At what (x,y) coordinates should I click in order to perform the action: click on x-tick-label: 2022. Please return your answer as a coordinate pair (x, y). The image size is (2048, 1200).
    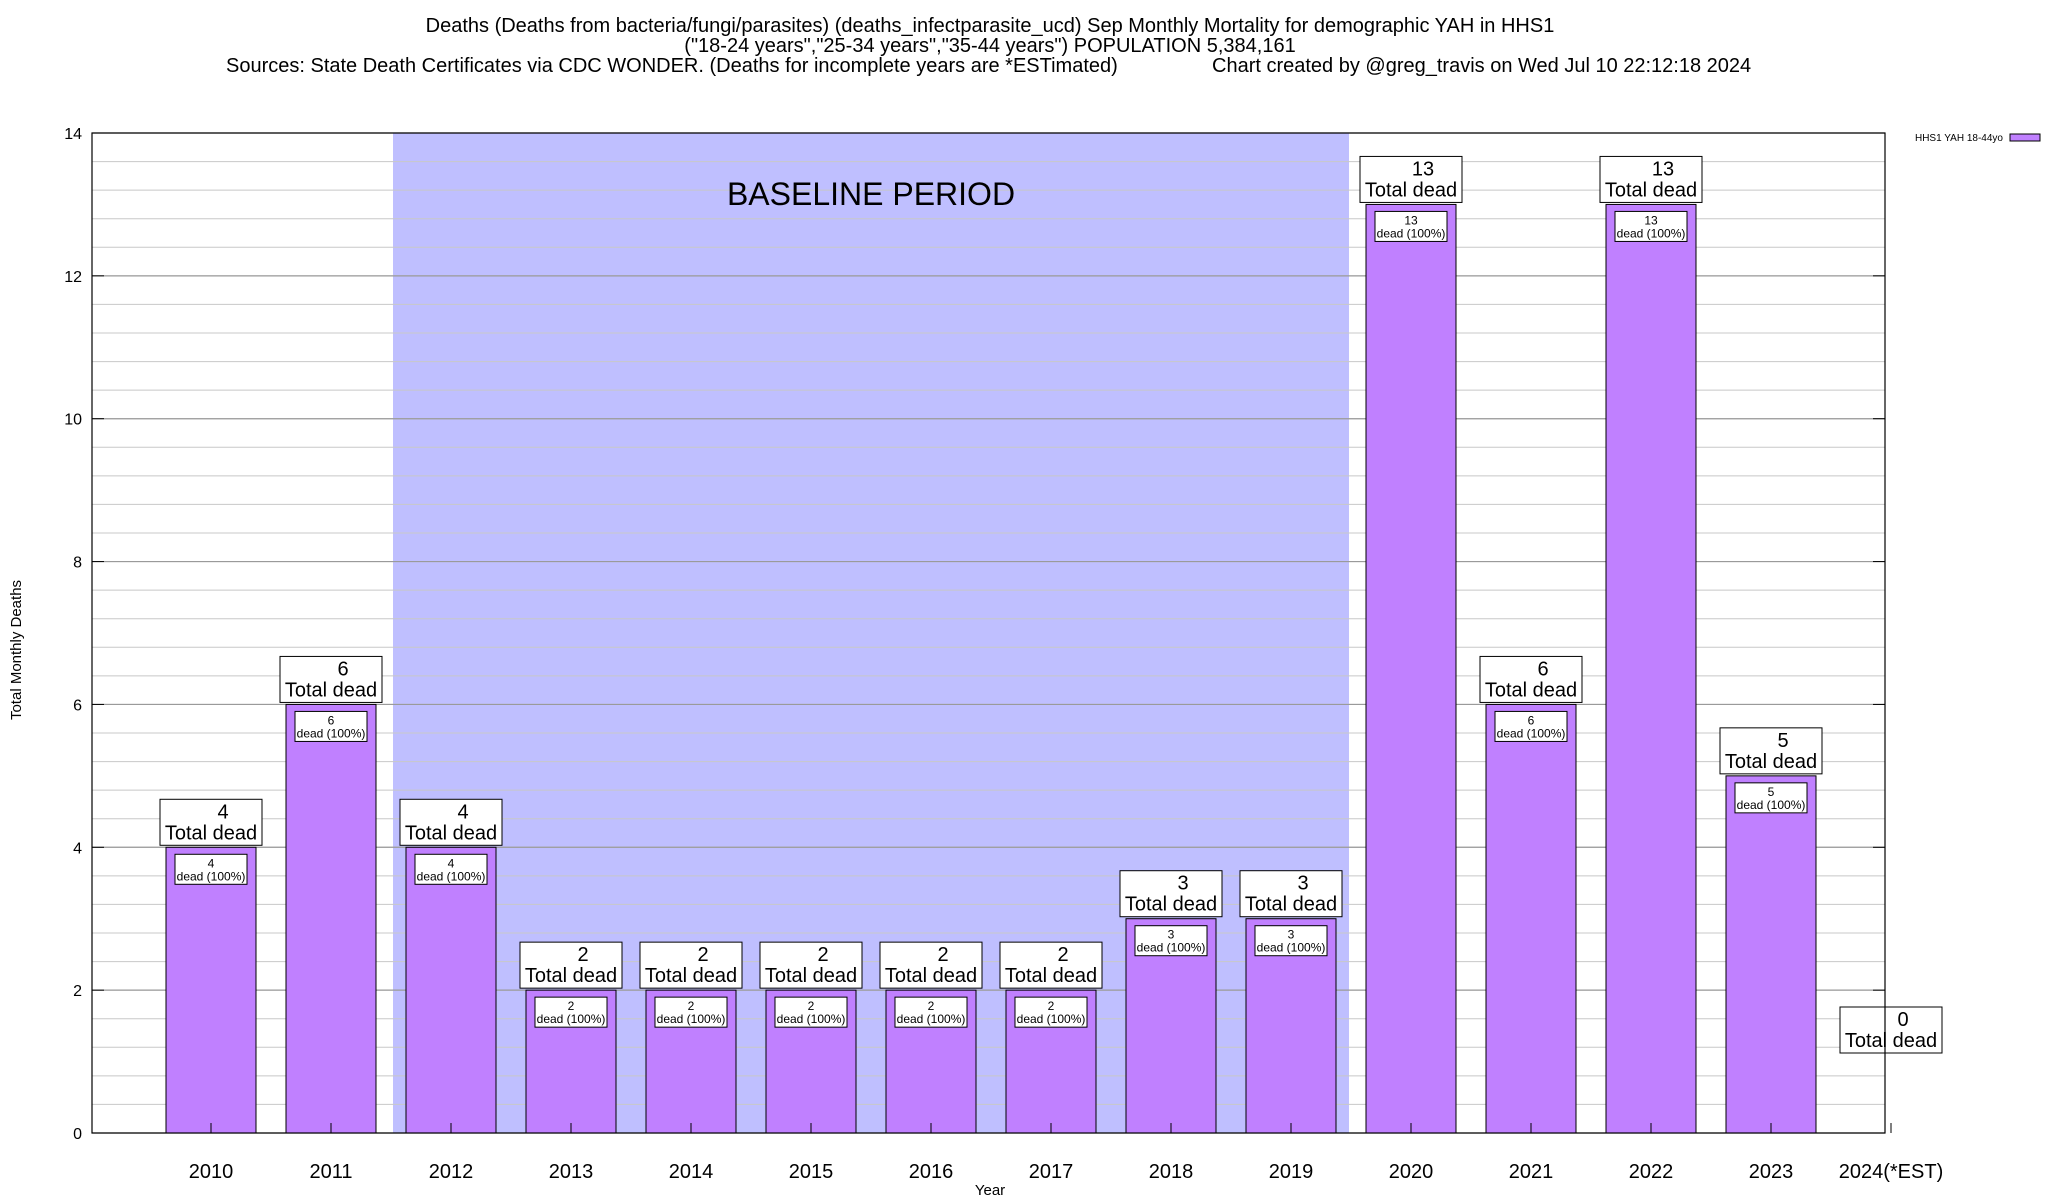
    Looking at the image, I should click on (1651, 1172).